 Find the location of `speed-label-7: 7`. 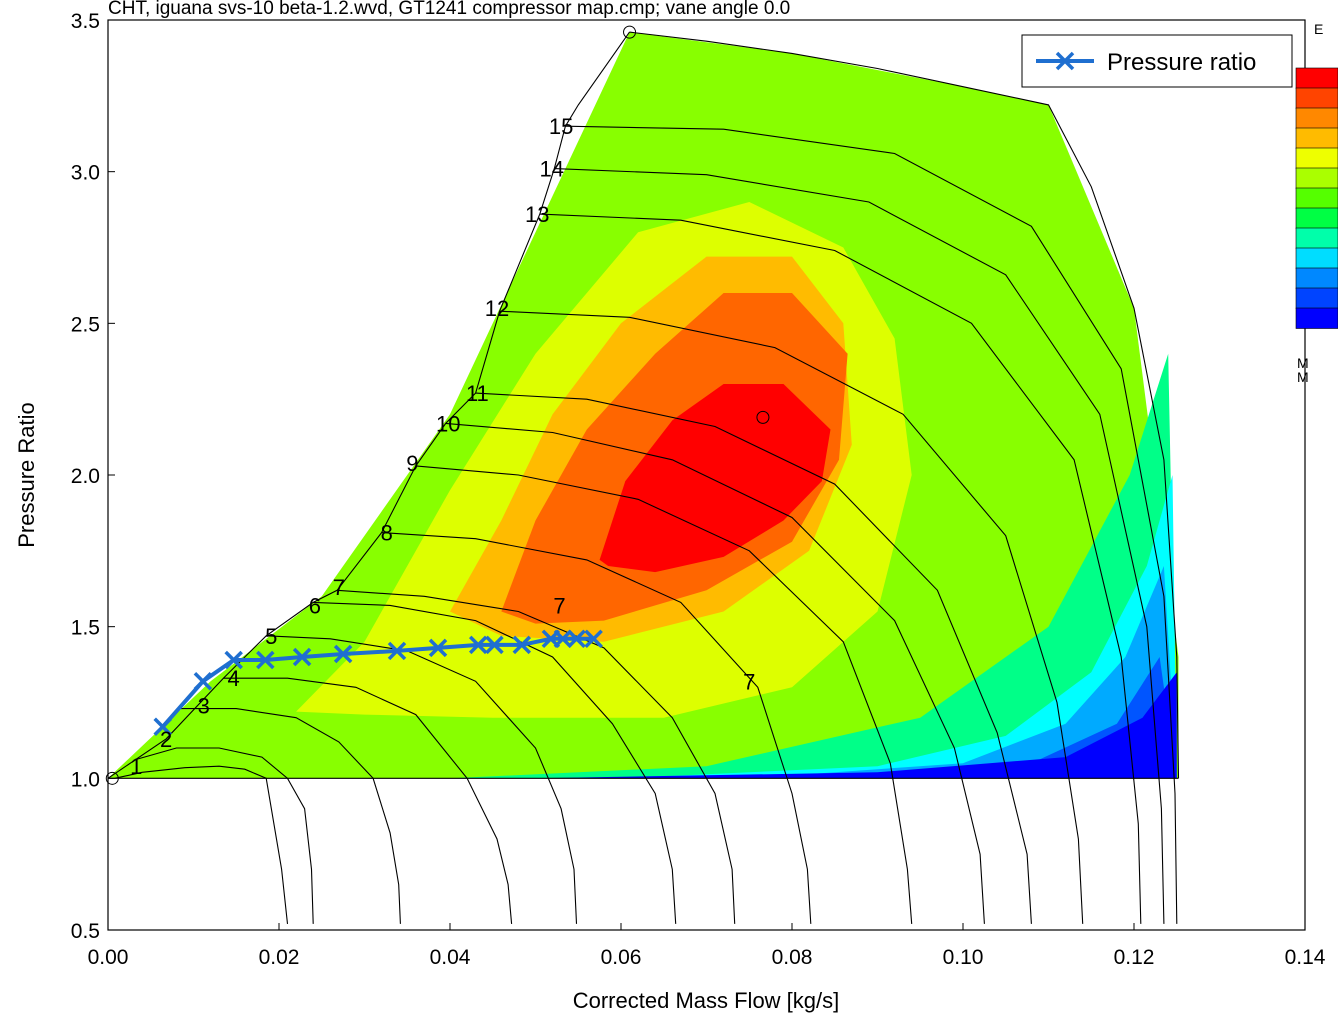

speed-label-7: 7 is located at coordinates (339, 587).